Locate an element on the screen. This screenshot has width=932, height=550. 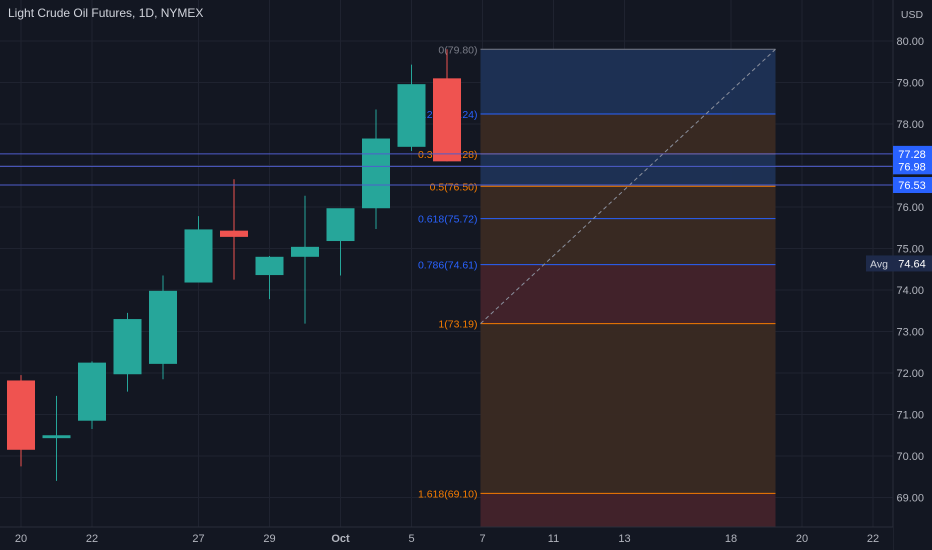
fib-level-label: 0.618(75.72) is located at coordinates (448, 220).